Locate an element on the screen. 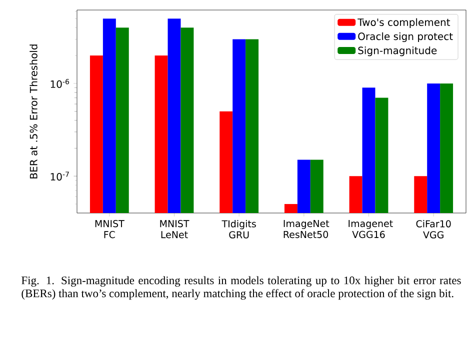 The image size is (474, 338). x-tick-label: MNIST LeNet is located at coordinates (175, 229).